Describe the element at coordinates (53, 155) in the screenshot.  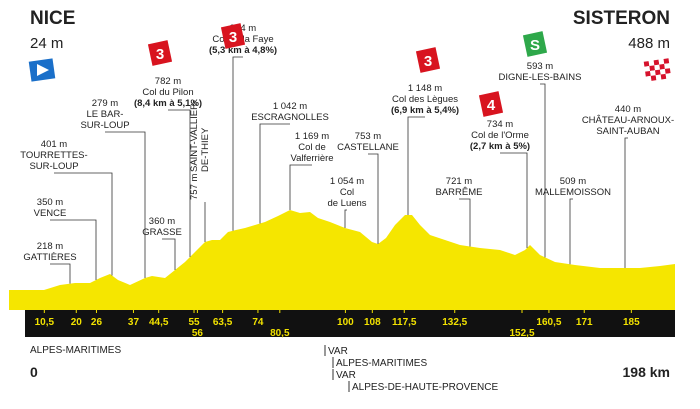
I see `waypoint-name: TOURRETTES-` at that location.